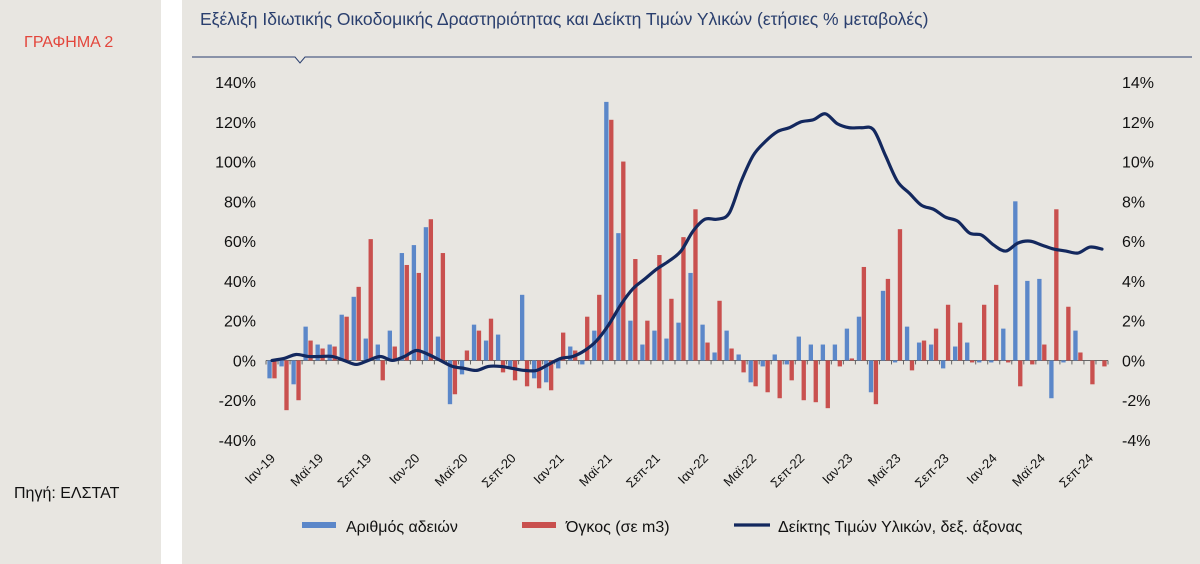  What do you see at coordinates (67, 493) in the screenshot?
I see `source-note: Πηγή: ΕΛΣΤΑΤ` at bounding box center [67, 493].